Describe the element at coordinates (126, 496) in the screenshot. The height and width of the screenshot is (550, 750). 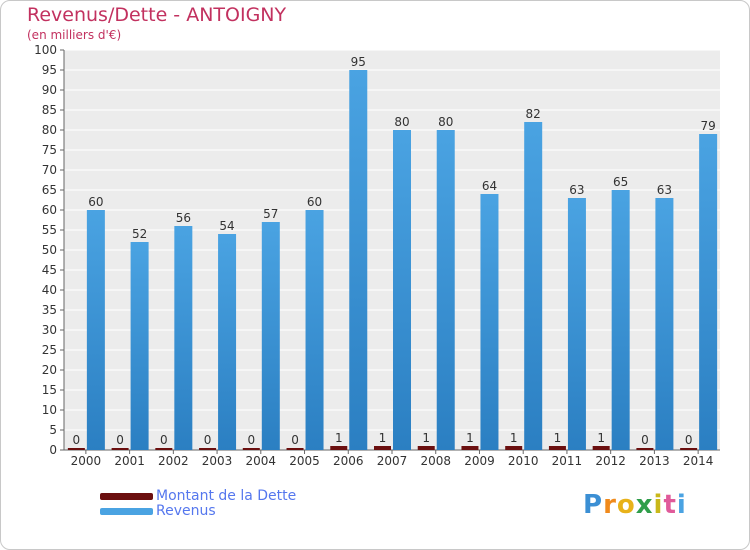
I see `legend-swatch-debt` at that location.